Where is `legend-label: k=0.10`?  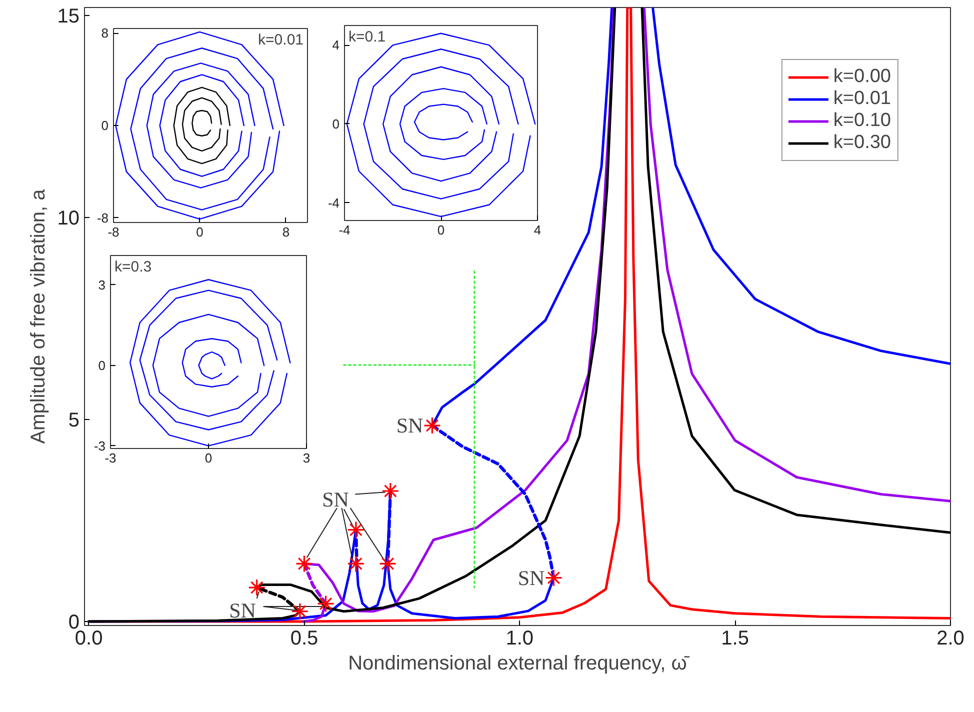
legend-label: k=0.10 is located at coordinates (862, 121).